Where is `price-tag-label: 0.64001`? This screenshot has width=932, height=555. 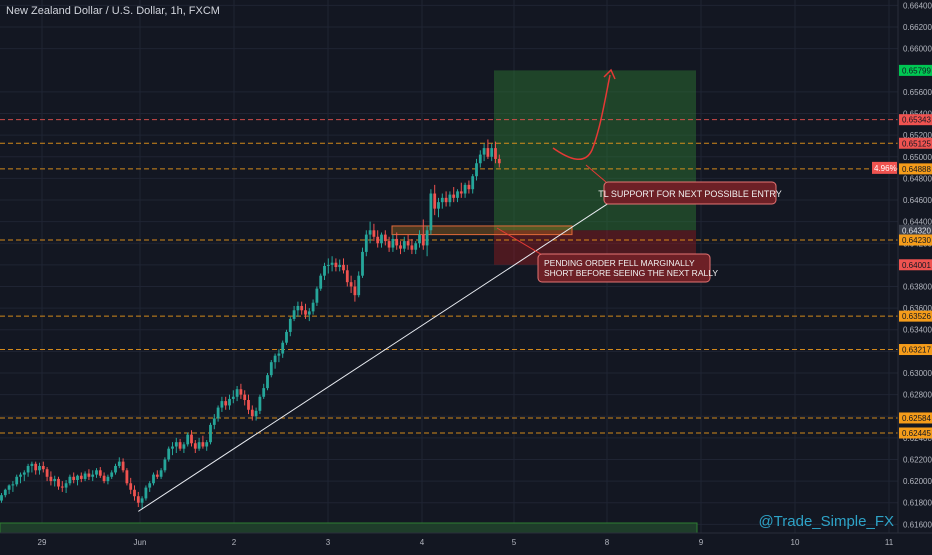
price-tag-label: 0.64001 is located at coordinates (916, 265).